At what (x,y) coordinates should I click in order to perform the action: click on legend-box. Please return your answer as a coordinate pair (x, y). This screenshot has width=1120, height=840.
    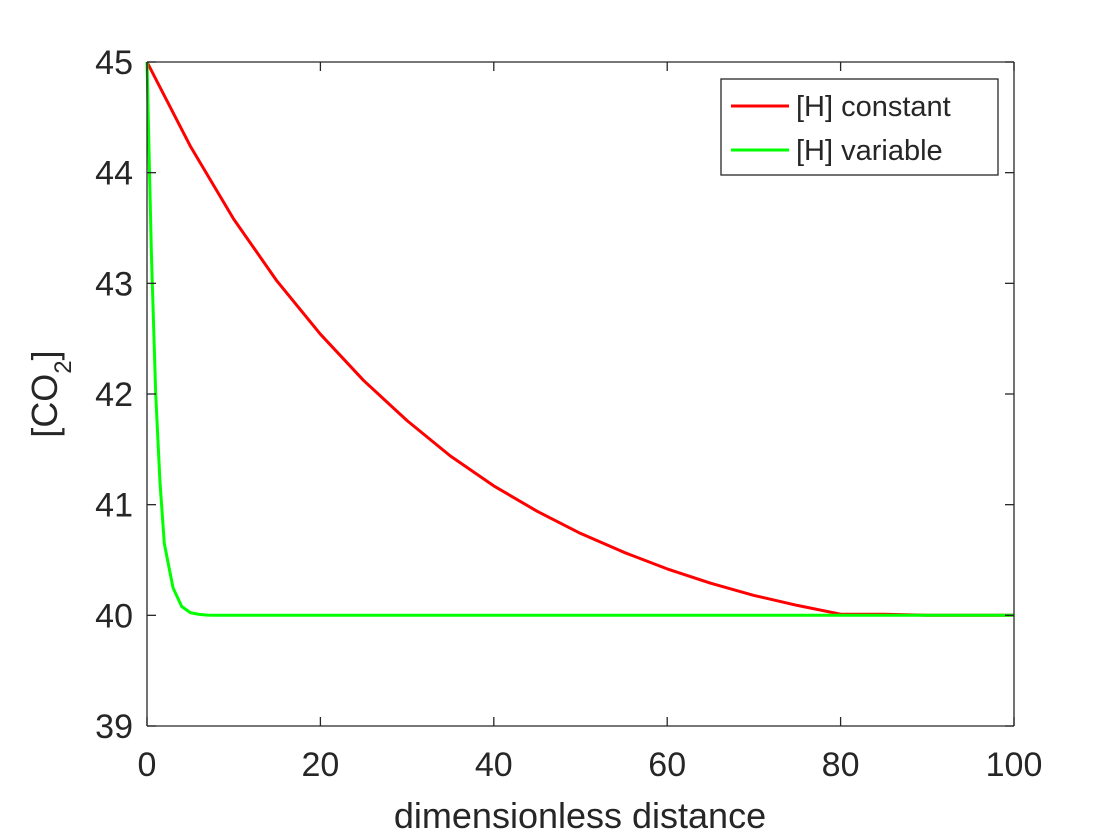
    Looking at the image, I should click on (859, 127).